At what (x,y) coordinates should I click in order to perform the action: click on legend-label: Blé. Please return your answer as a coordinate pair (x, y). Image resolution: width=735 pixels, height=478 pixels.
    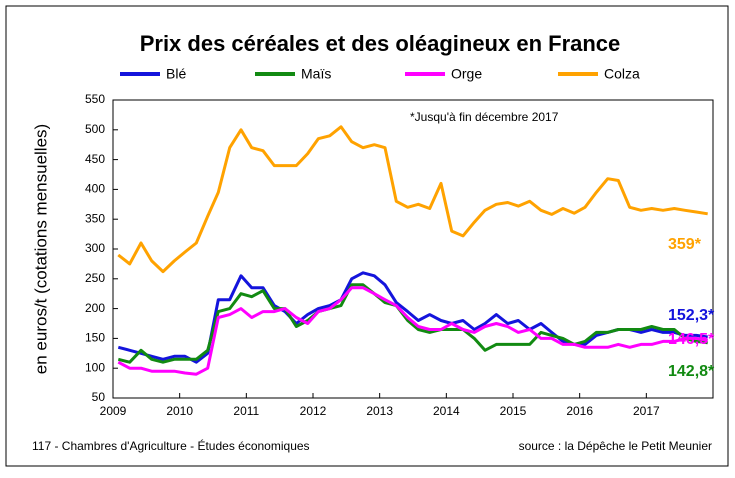
    Looking at the image, I should click on (176, 74).